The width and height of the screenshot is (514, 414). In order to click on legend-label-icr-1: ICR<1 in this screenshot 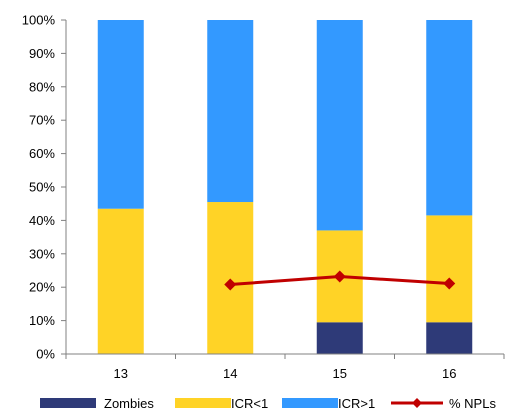, I will do `click(249, 403)`.